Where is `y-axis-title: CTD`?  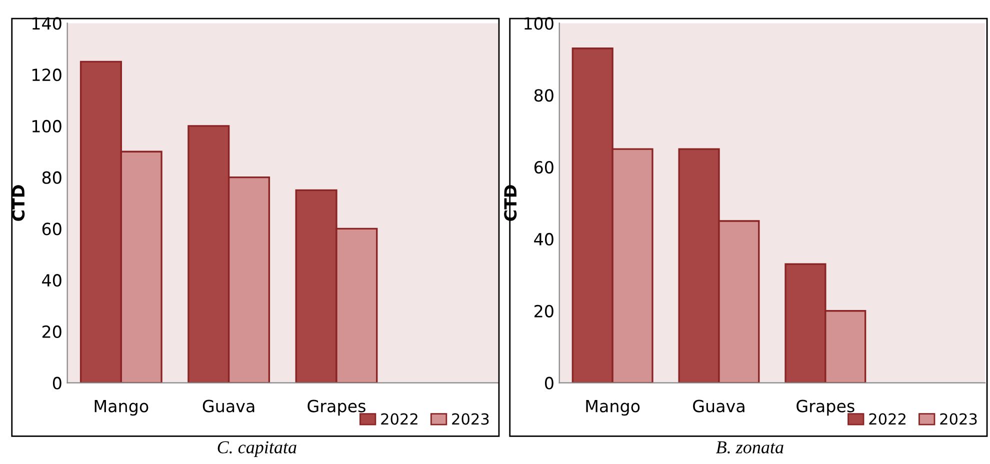 y-axis-title: CTD is located at coordinates (18, 203).